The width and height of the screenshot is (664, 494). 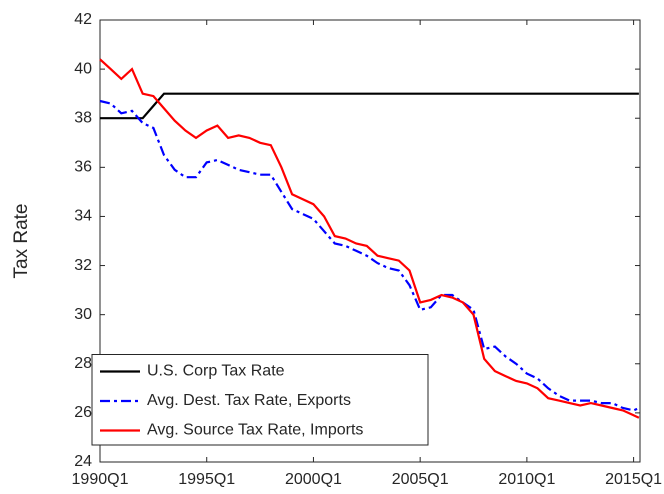 I want to click on y-tick-label: 32, so click(x=83, y=265).